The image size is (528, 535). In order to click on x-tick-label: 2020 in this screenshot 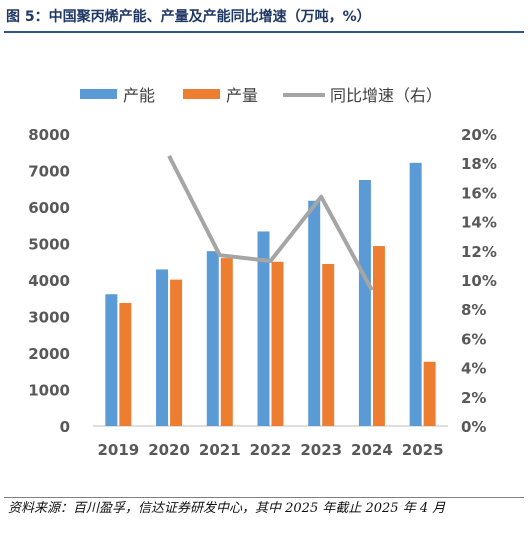, I will do `click(169, 450)`.